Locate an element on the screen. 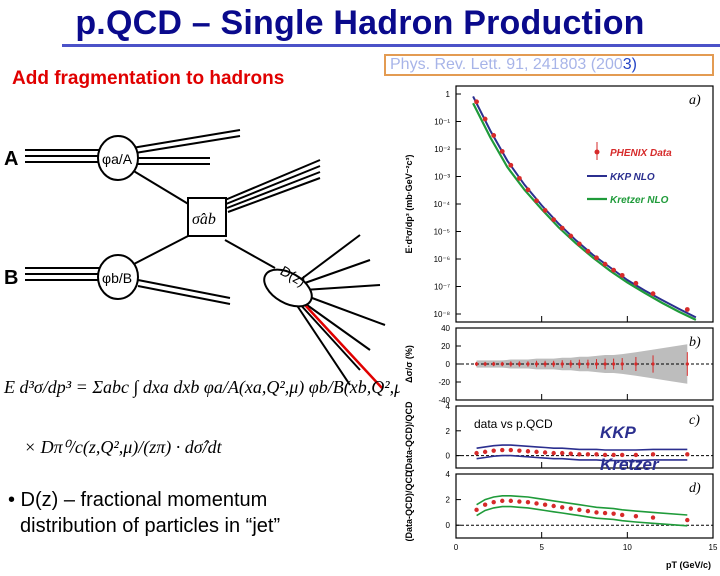 This screenshot has width=720, height=576. subtitle: Add fragmentation to hadrons is located at coordinates (148, 78).